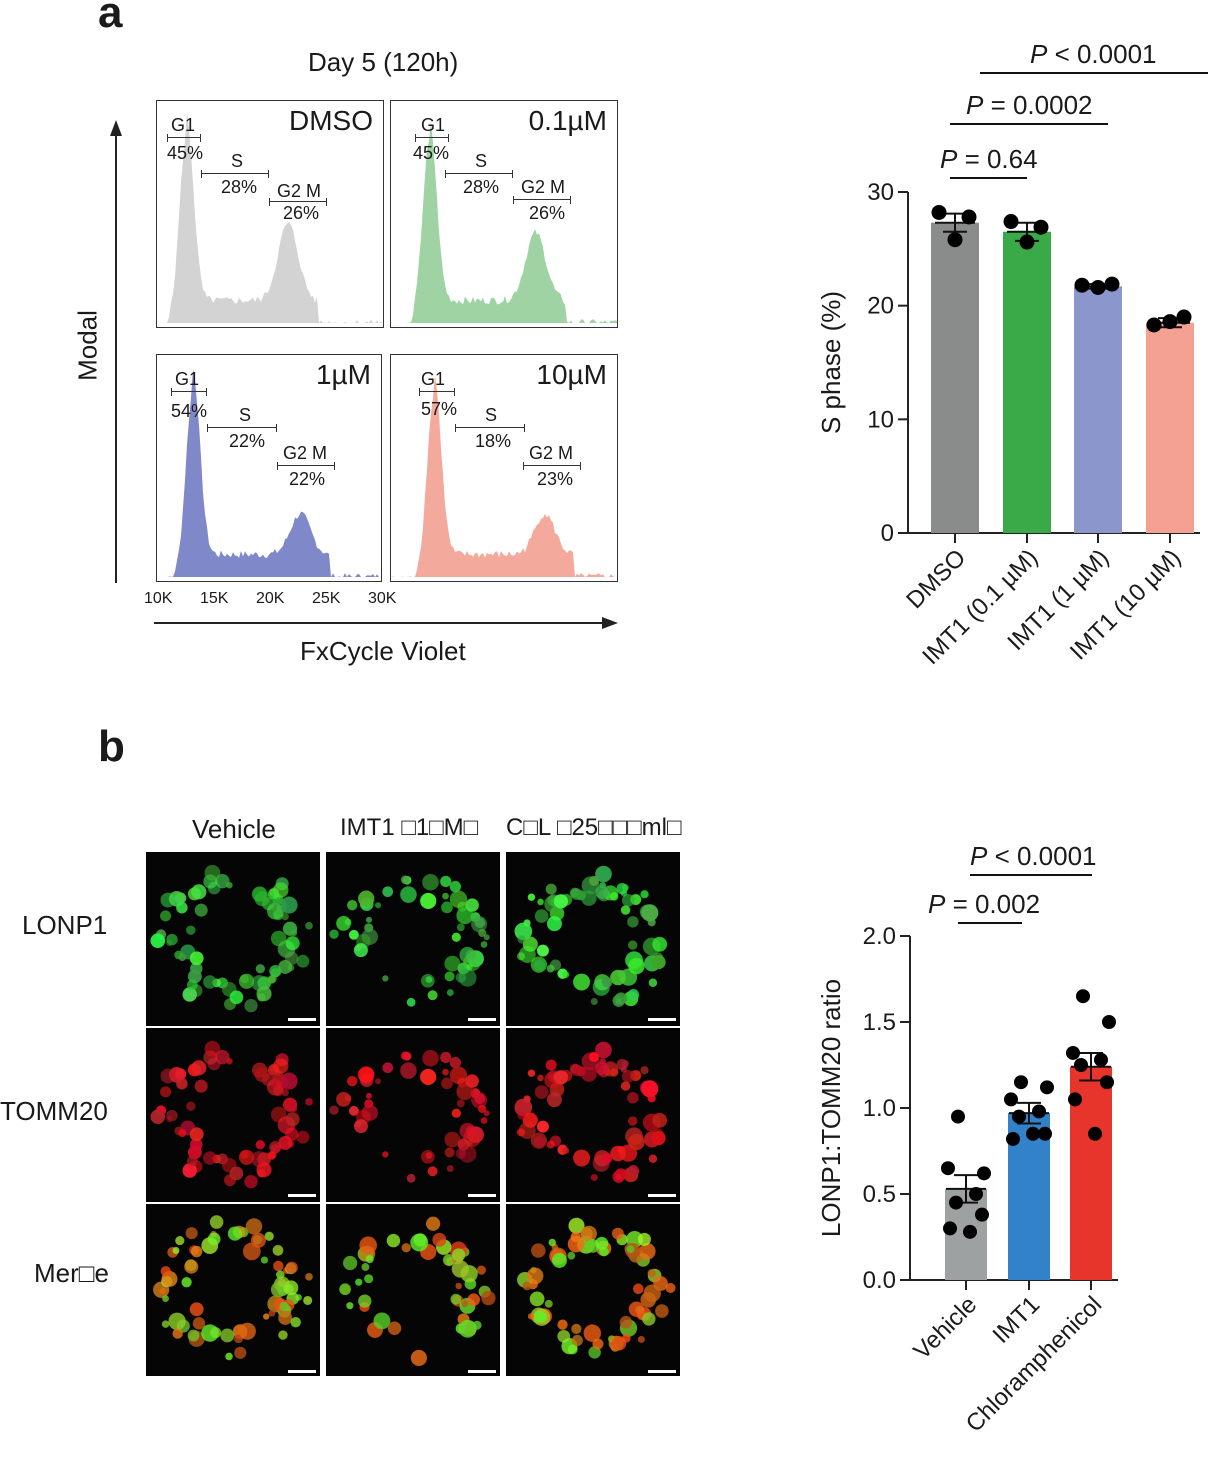 This screenshot has width=1220, height=1467. I want to click on histogram-10um: 10µM G1 57% S 18% G2 M 23%, so click(504, 468).